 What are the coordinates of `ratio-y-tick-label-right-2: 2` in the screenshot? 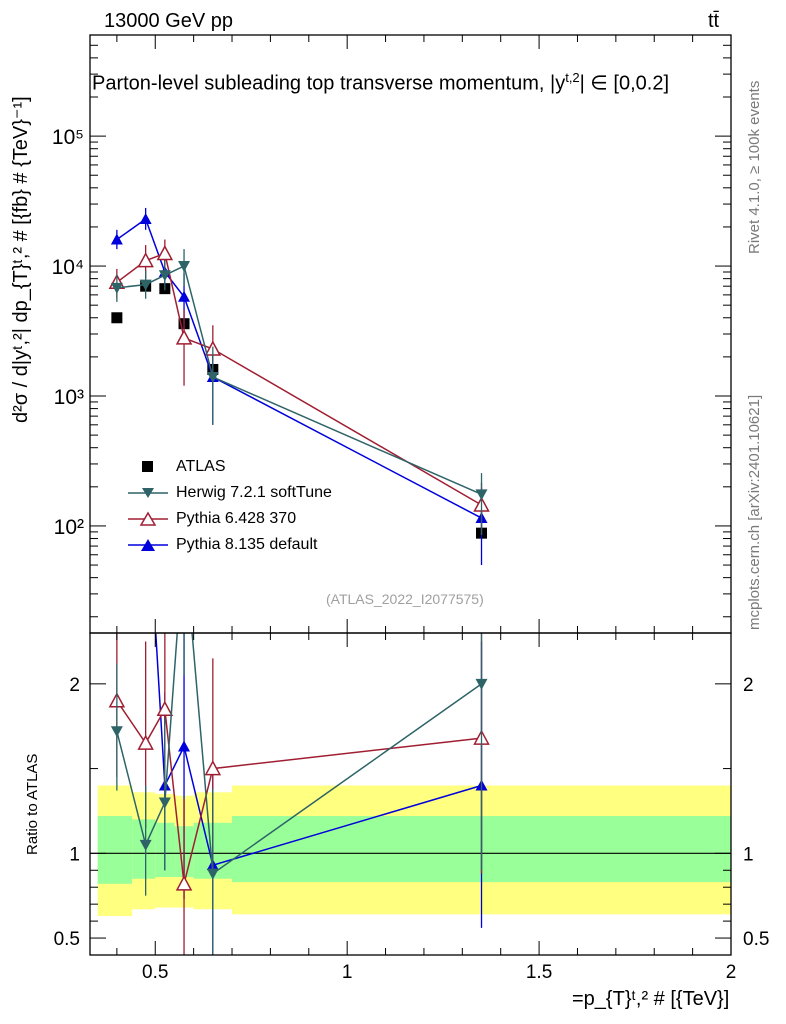 It's located at (748, 685).